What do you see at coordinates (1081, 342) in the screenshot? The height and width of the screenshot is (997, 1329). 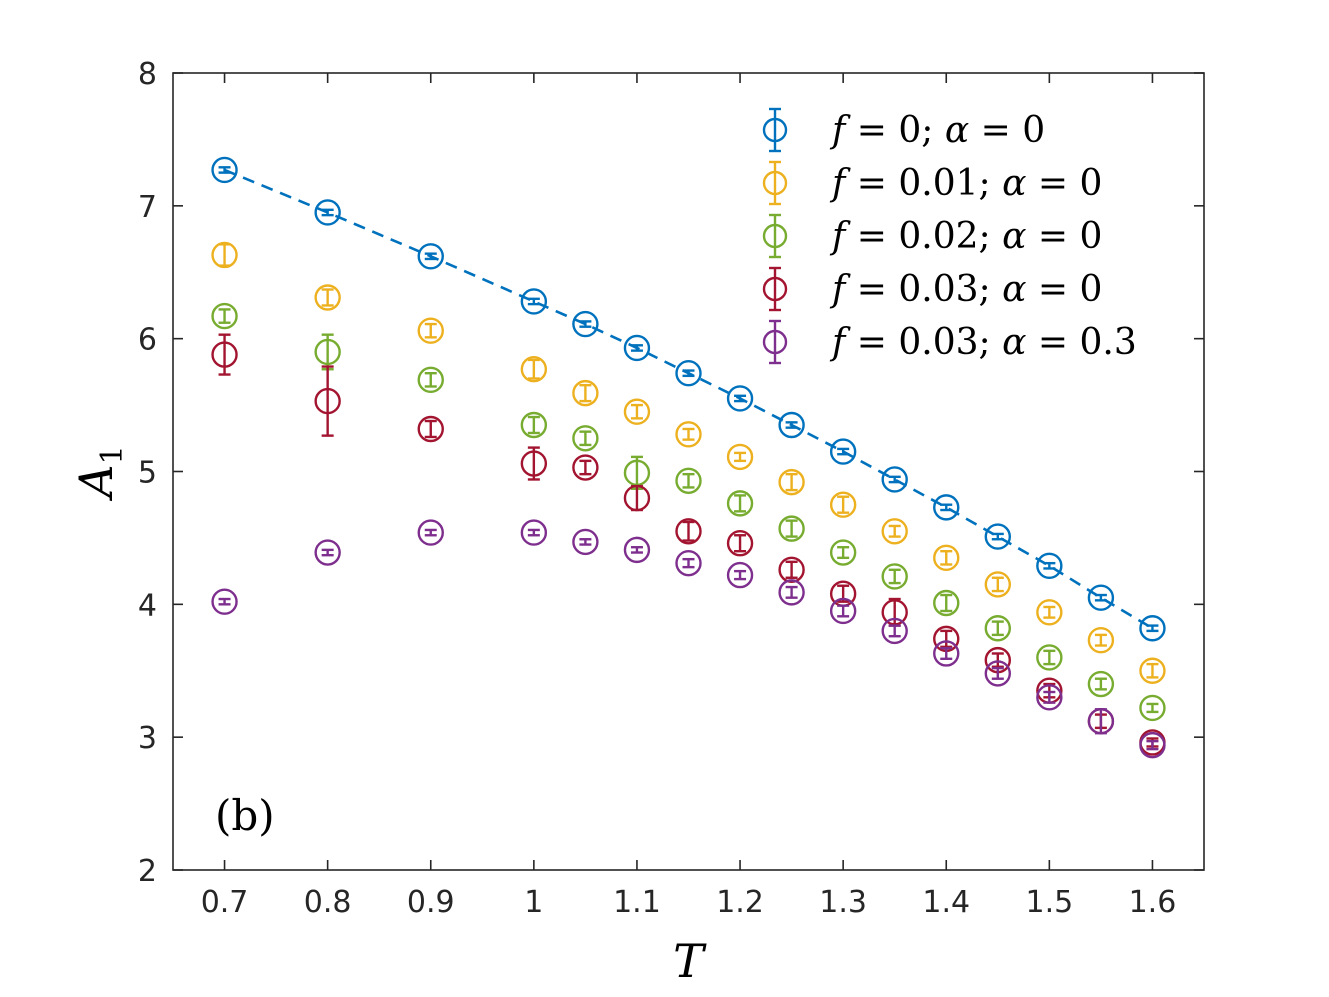 I see `legend-value: = 0.3` at bounding box center [1081, 342].